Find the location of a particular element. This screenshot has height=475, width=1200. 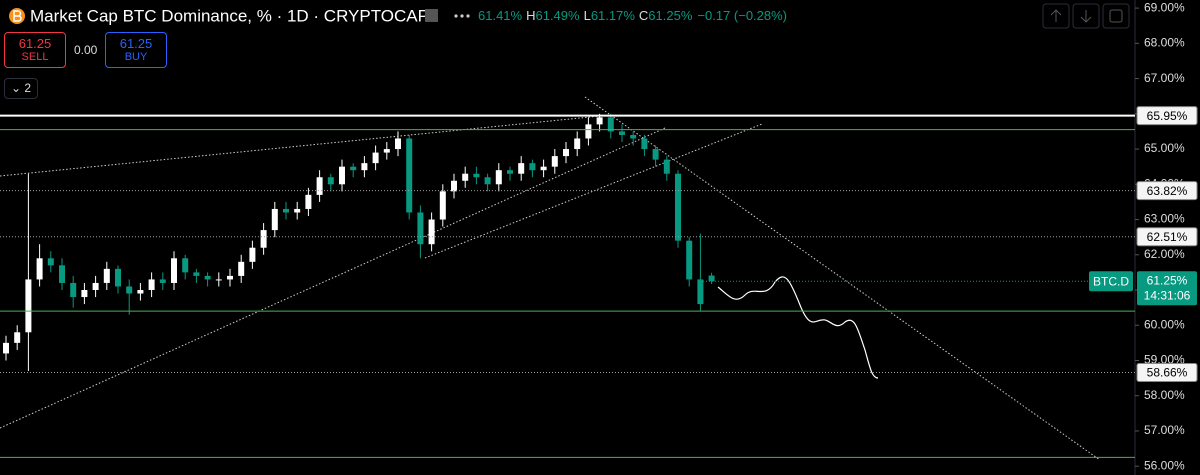

price-label: 63.82% is located at coordinates (1167, 191).